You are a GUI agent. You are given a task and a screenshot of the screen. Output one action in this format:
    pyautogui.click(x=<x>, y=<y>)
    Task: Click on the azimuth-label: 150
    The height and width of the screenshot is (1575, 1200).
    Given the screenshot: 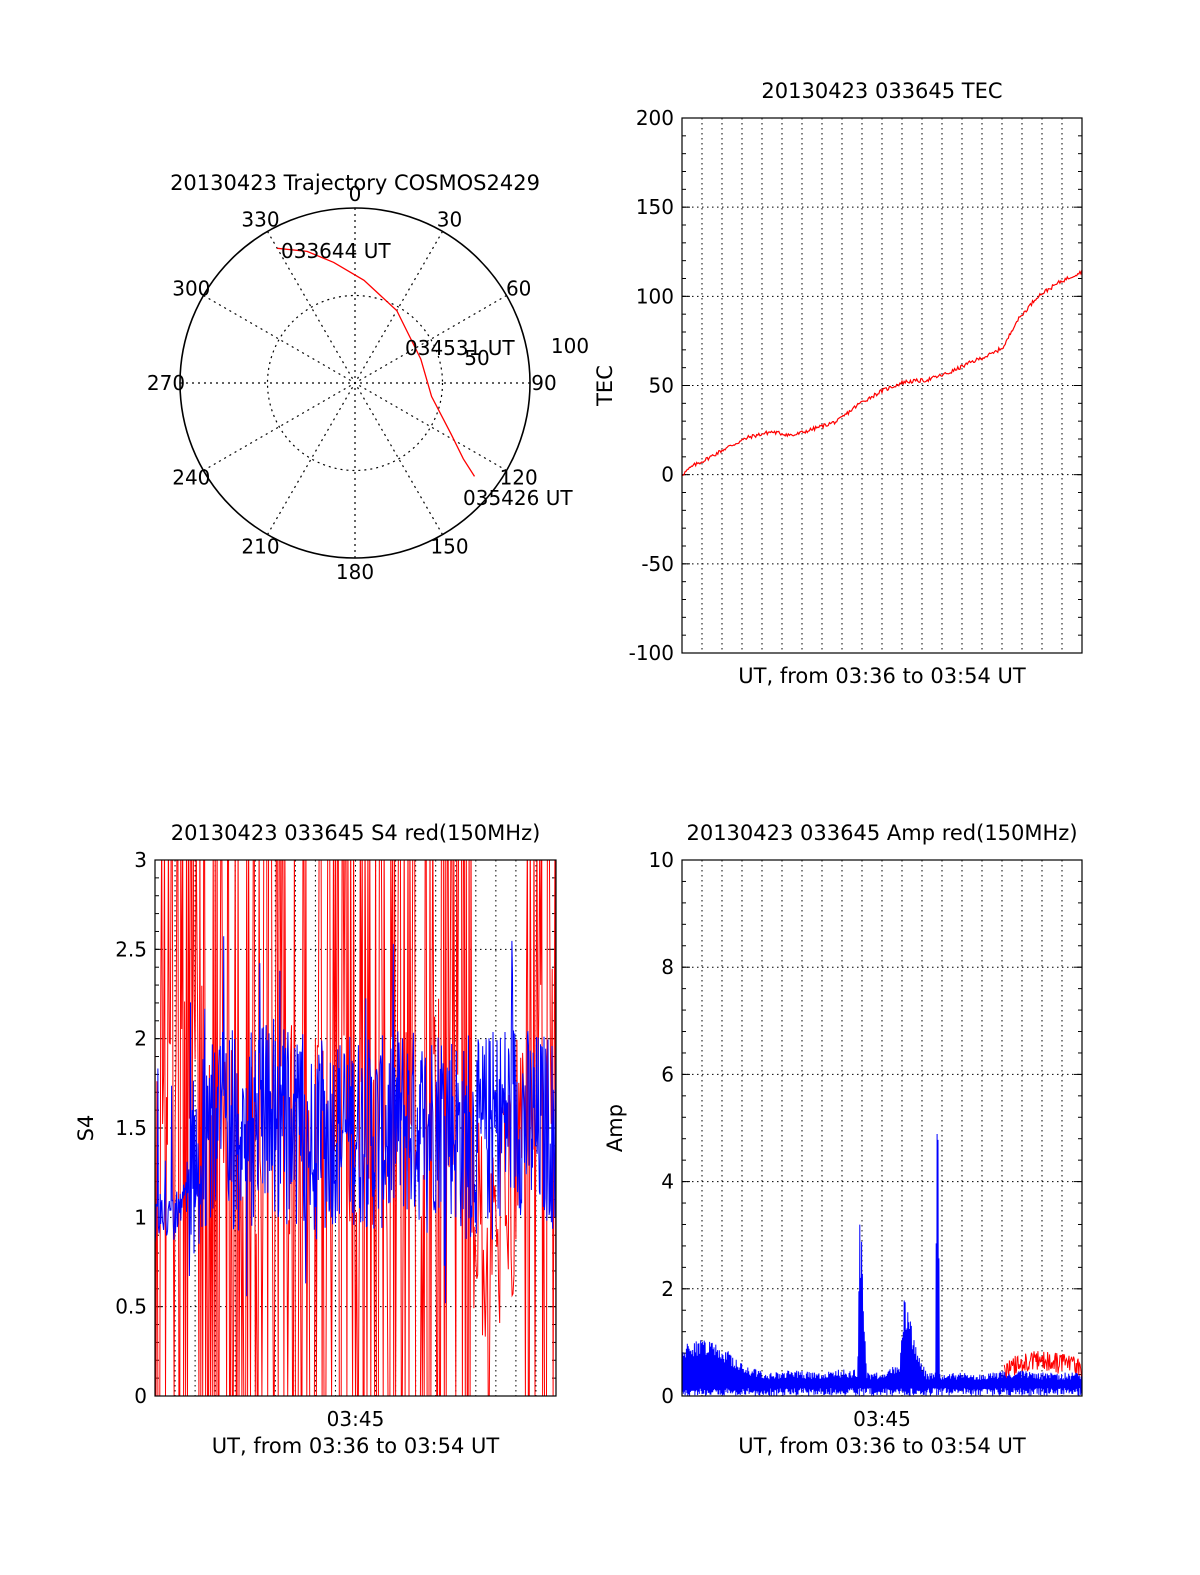 What is the action you would take?
    pyautogui.click(x=449, y=547)
    